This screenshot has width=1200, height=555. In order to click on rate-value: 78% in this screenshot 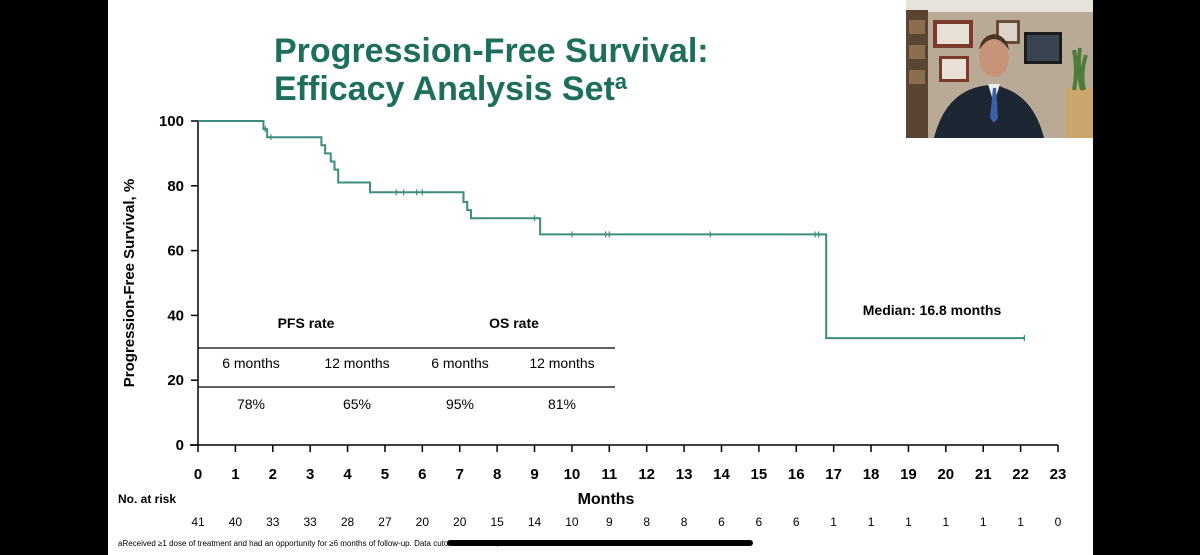, I will do `click(251, 404)`.